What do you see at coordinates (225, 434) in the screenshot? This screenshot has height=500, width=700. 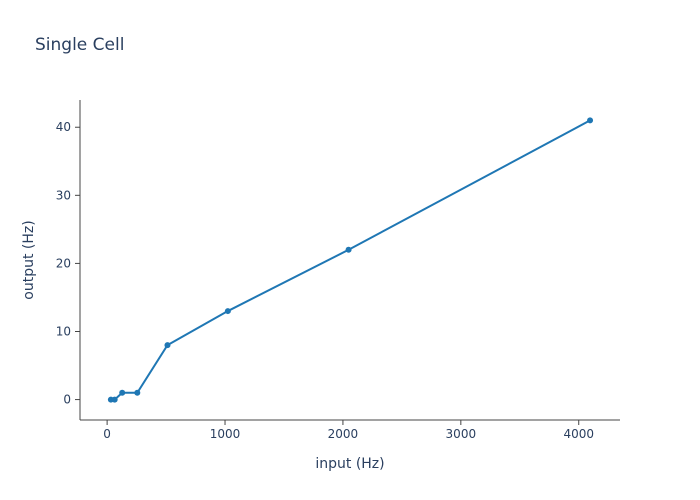 I see `x-tick-label: 1000` at bounding box center [225, 434].